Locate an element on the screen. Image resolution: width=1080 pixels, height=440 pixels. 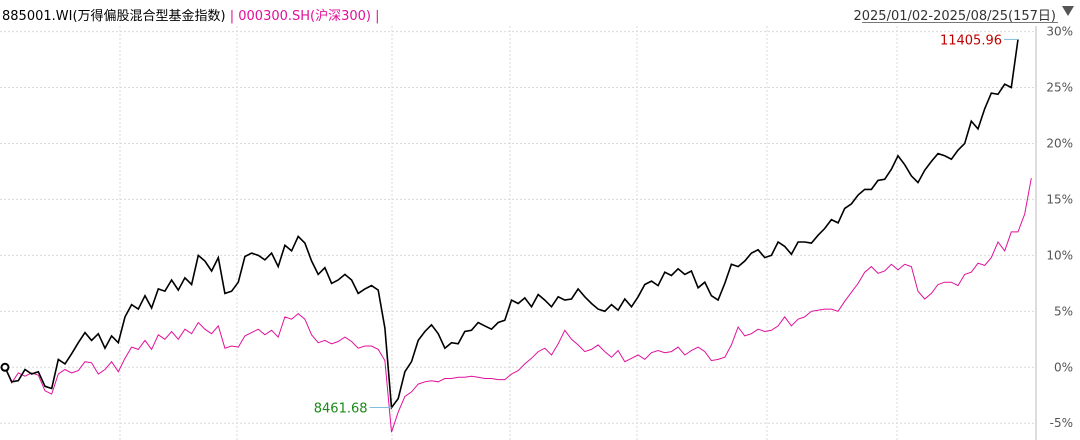
start-point is located at coordinates (5, 367).